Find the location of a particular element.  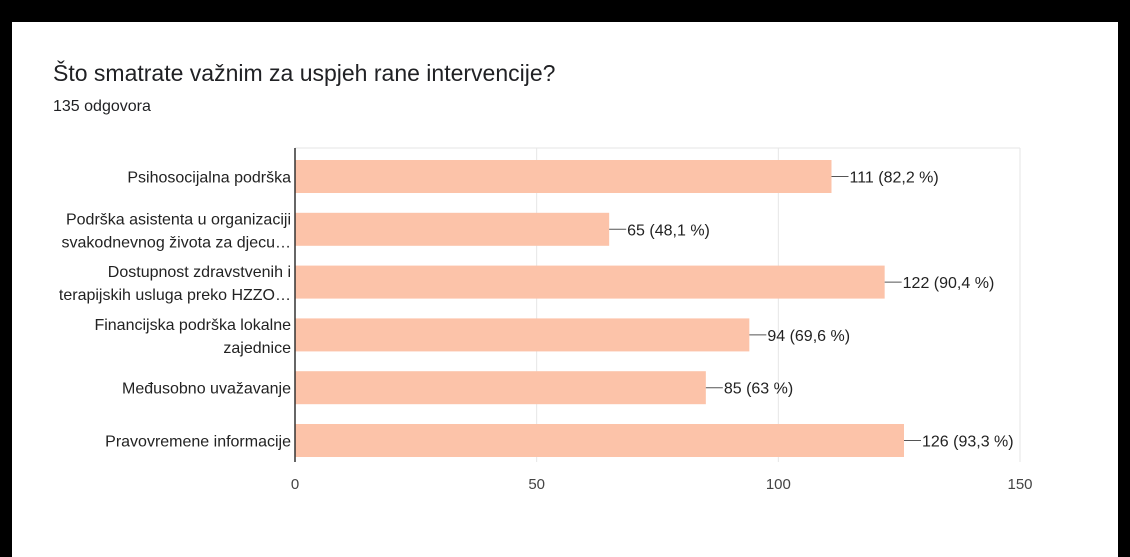

category-label-0: Psihosocijalna podrška is located at coordinates (209, 178).